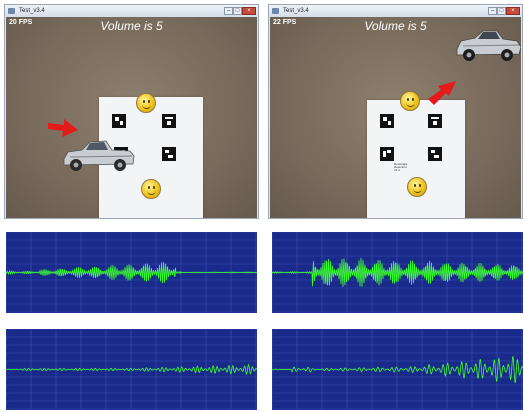  Describe the element at coordinates (401, 167) in the screenshot. I see `paper-caption: Rectangle Detection v3.4` at that location.